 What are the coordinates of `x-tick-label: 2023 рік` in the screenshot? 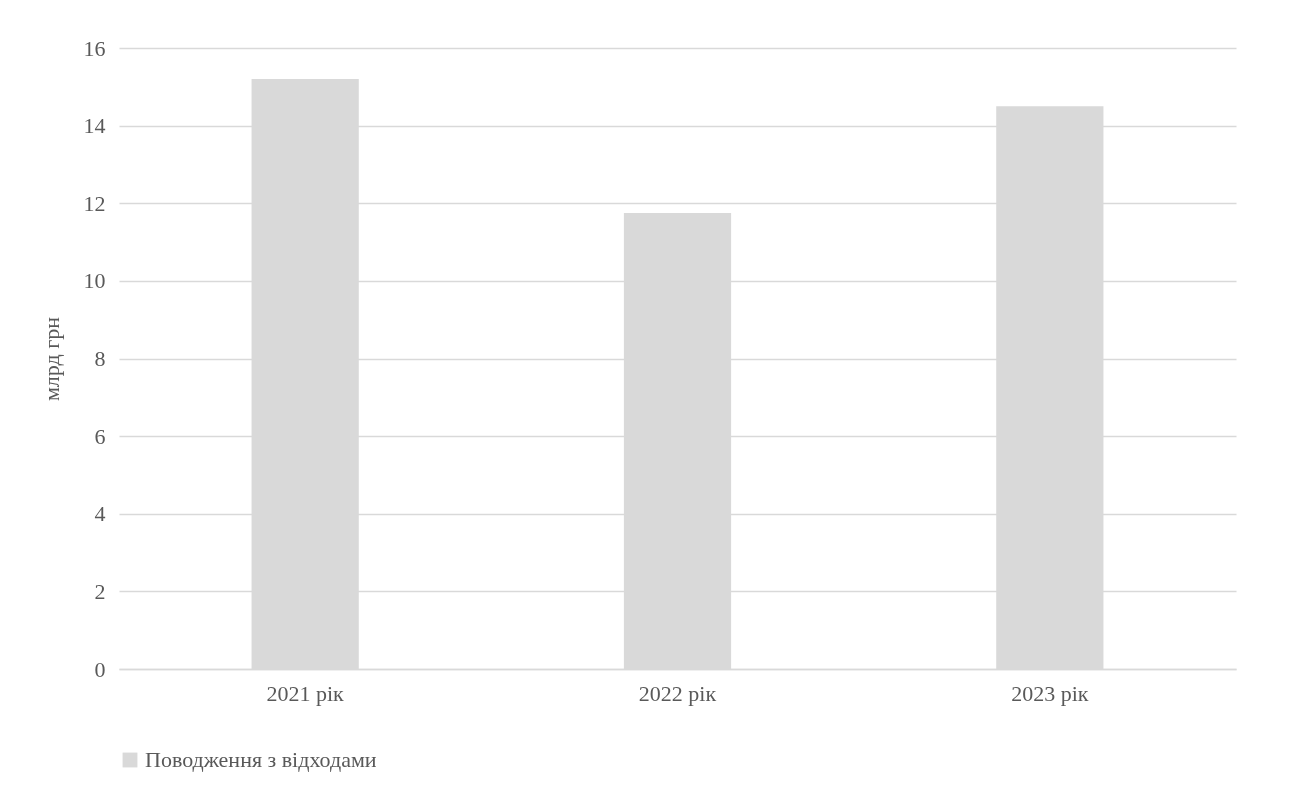 It's located at (1050, 693).